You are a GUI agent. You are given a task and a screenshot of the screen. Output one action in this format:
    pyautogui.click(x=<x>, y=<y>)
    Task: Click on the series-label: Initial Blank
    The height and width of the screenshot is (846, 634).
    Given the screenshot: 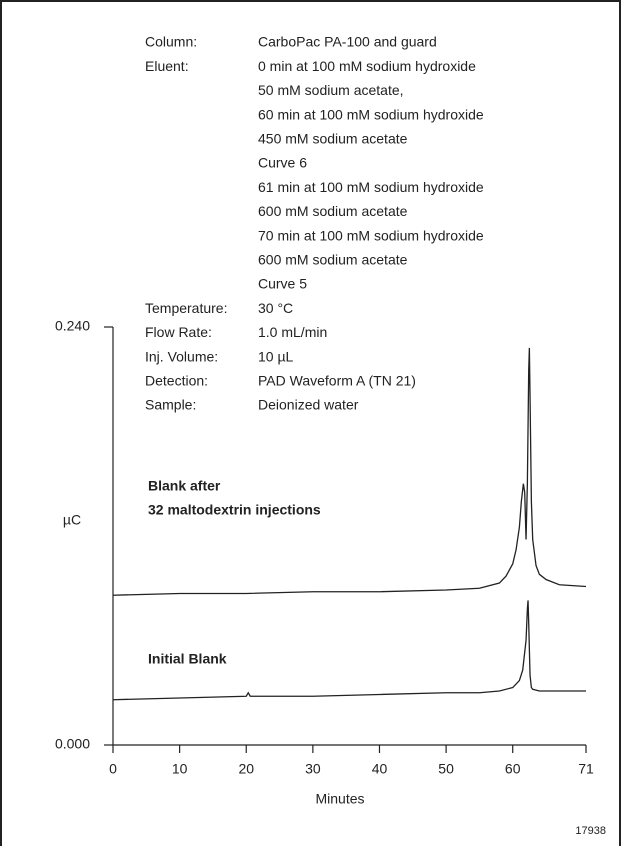 What is the action you would take?
    pyautogui.click(x=187, y=659)
    